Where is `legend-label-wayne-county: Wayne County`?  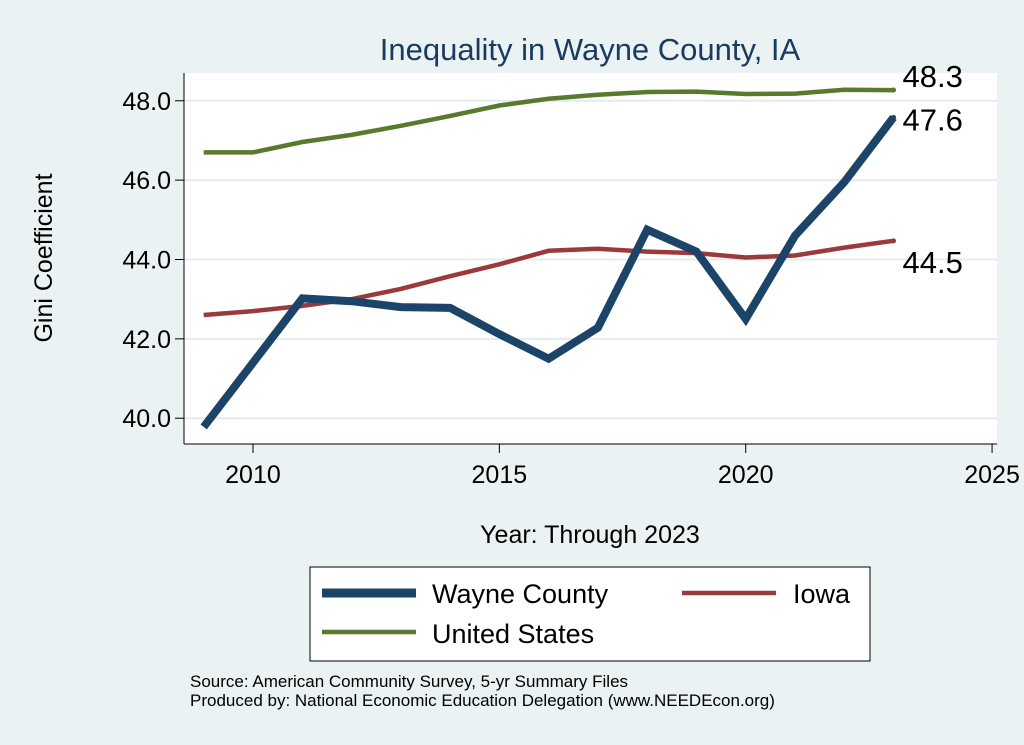
legend-label-wayne-county: Wayne County is located at coordinates (520, 594).